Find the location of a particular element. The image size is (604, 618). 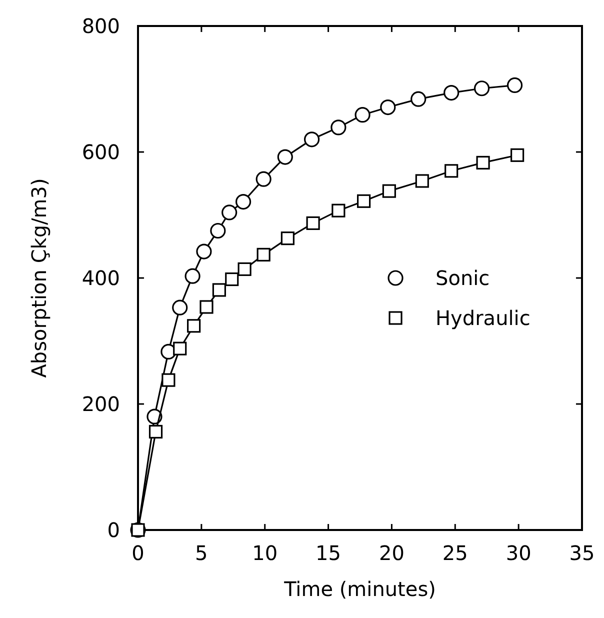

legend-label: Hydraulic is located at coordinates (483, 318).